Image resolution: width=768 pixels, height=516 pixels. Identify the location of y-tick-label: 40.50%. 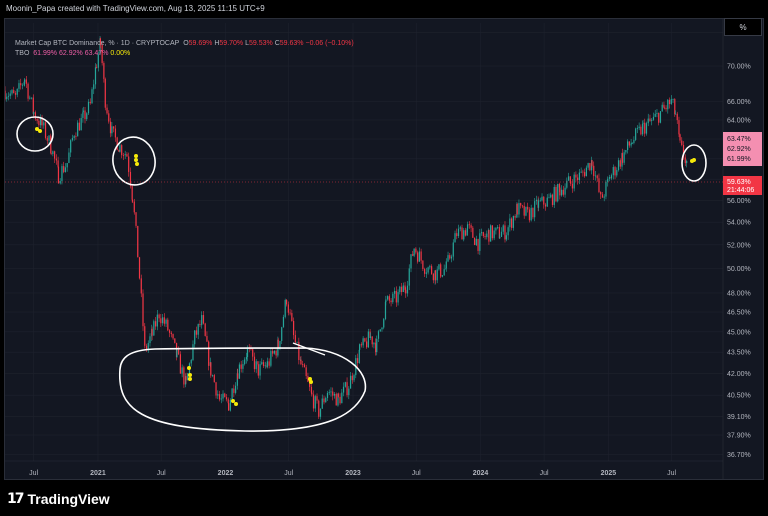
(739, 396).